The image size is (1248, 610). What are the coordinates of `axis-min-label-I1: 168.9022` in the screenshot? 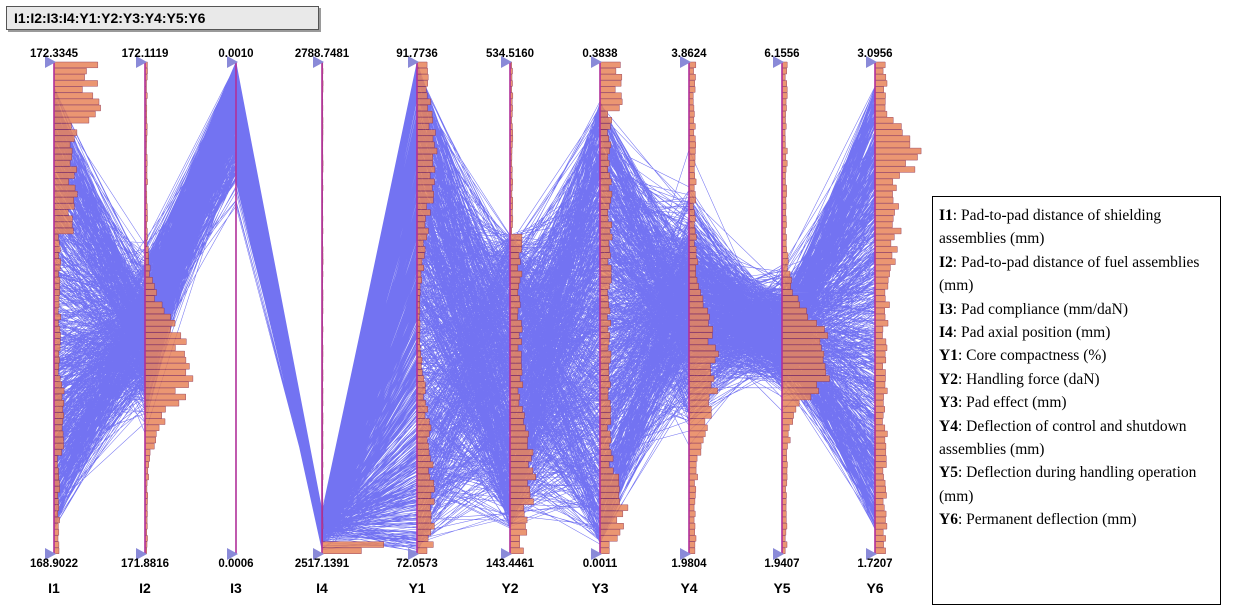 It's located at (54, 564).